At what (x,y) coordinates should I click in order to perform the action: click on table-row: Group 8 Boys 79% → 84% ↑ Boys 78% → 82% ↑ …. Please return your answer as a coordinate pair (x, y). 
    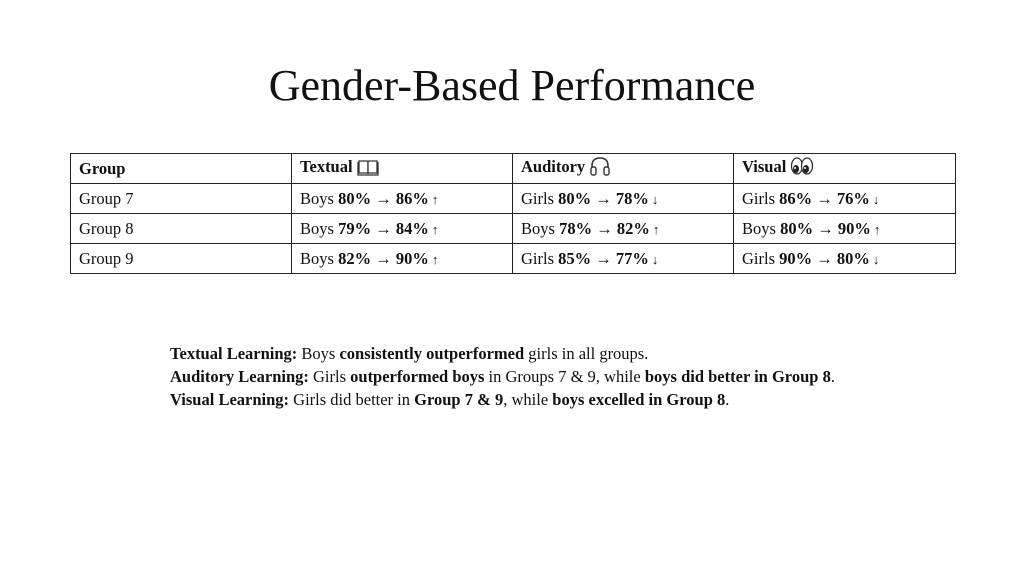
    Looking at the image, I should click on (513, 228).